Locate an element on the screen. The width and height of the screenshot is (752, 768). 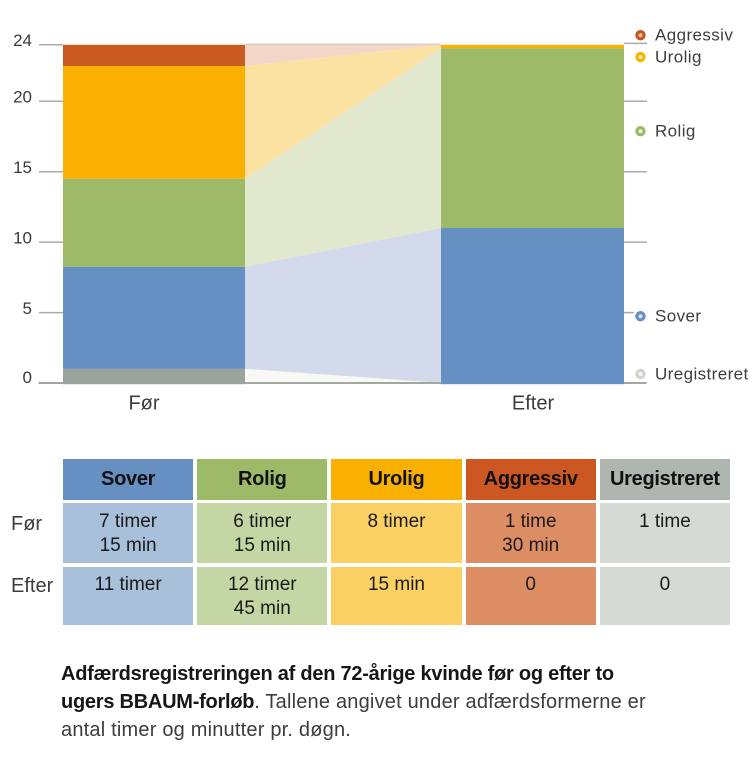
svg-text: 5 is located at coordinates (27, 308).